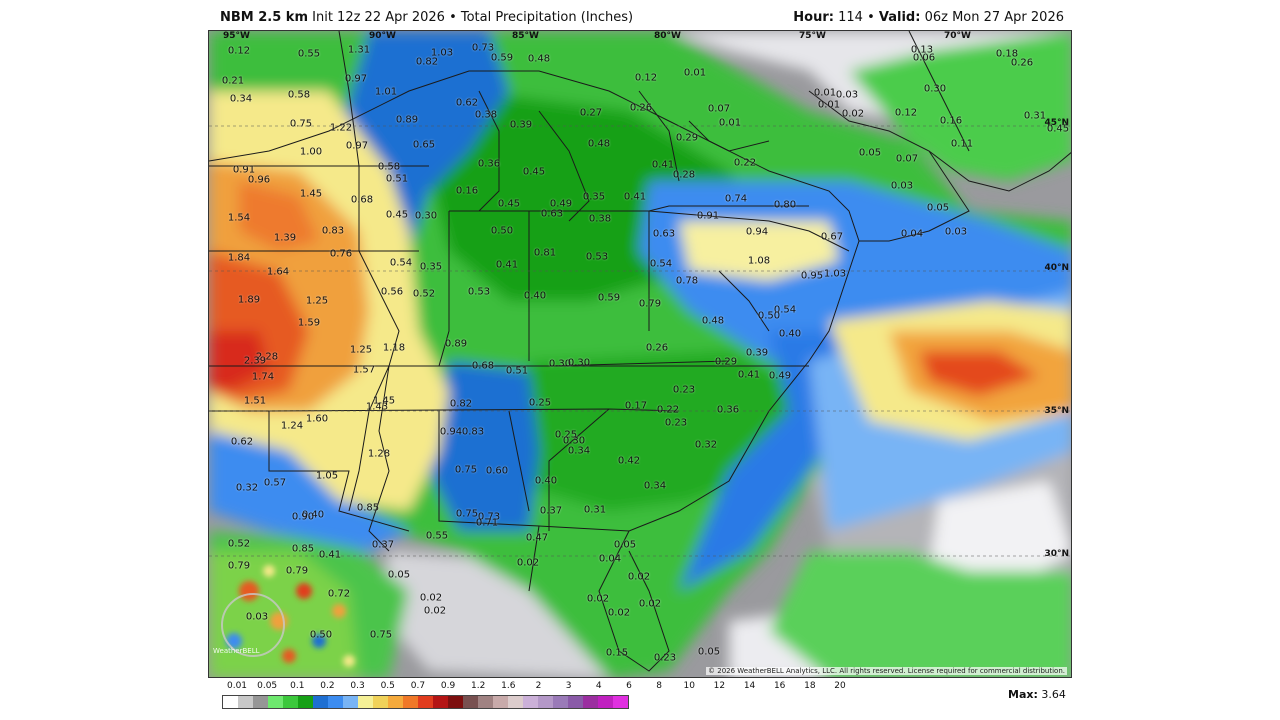  What do you see at coordinates (713, 321) in the screenshot?
I see `precip-value-label: 0.48` at bounding box center [713, 321].